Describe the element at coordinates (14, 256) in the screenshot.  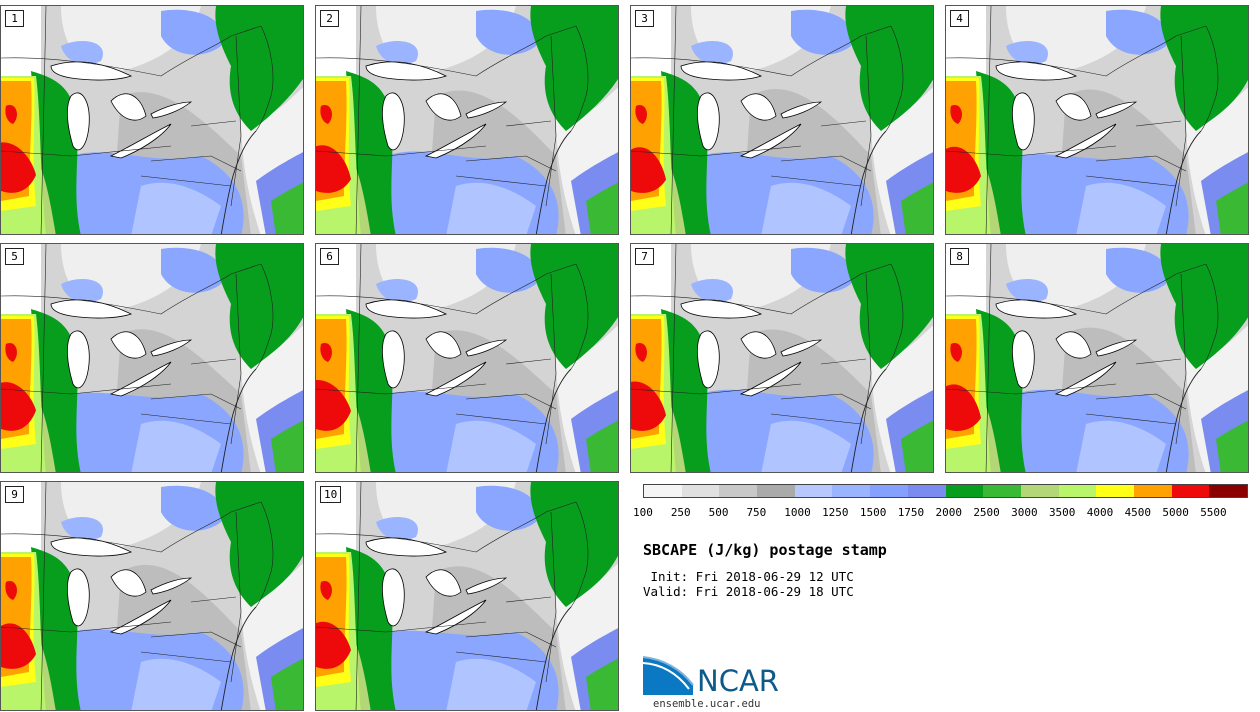
I see `member-number-label: 5` at that location.